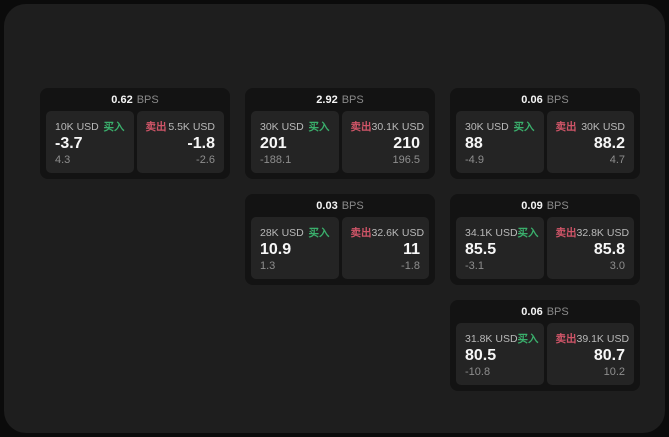 The height and width of the screenshot is (437, 669). What do you see at coordinates (491, 339) in the screenshot?
I see `buy-amount: 31.8K USD` at bounding box center [491, 339].